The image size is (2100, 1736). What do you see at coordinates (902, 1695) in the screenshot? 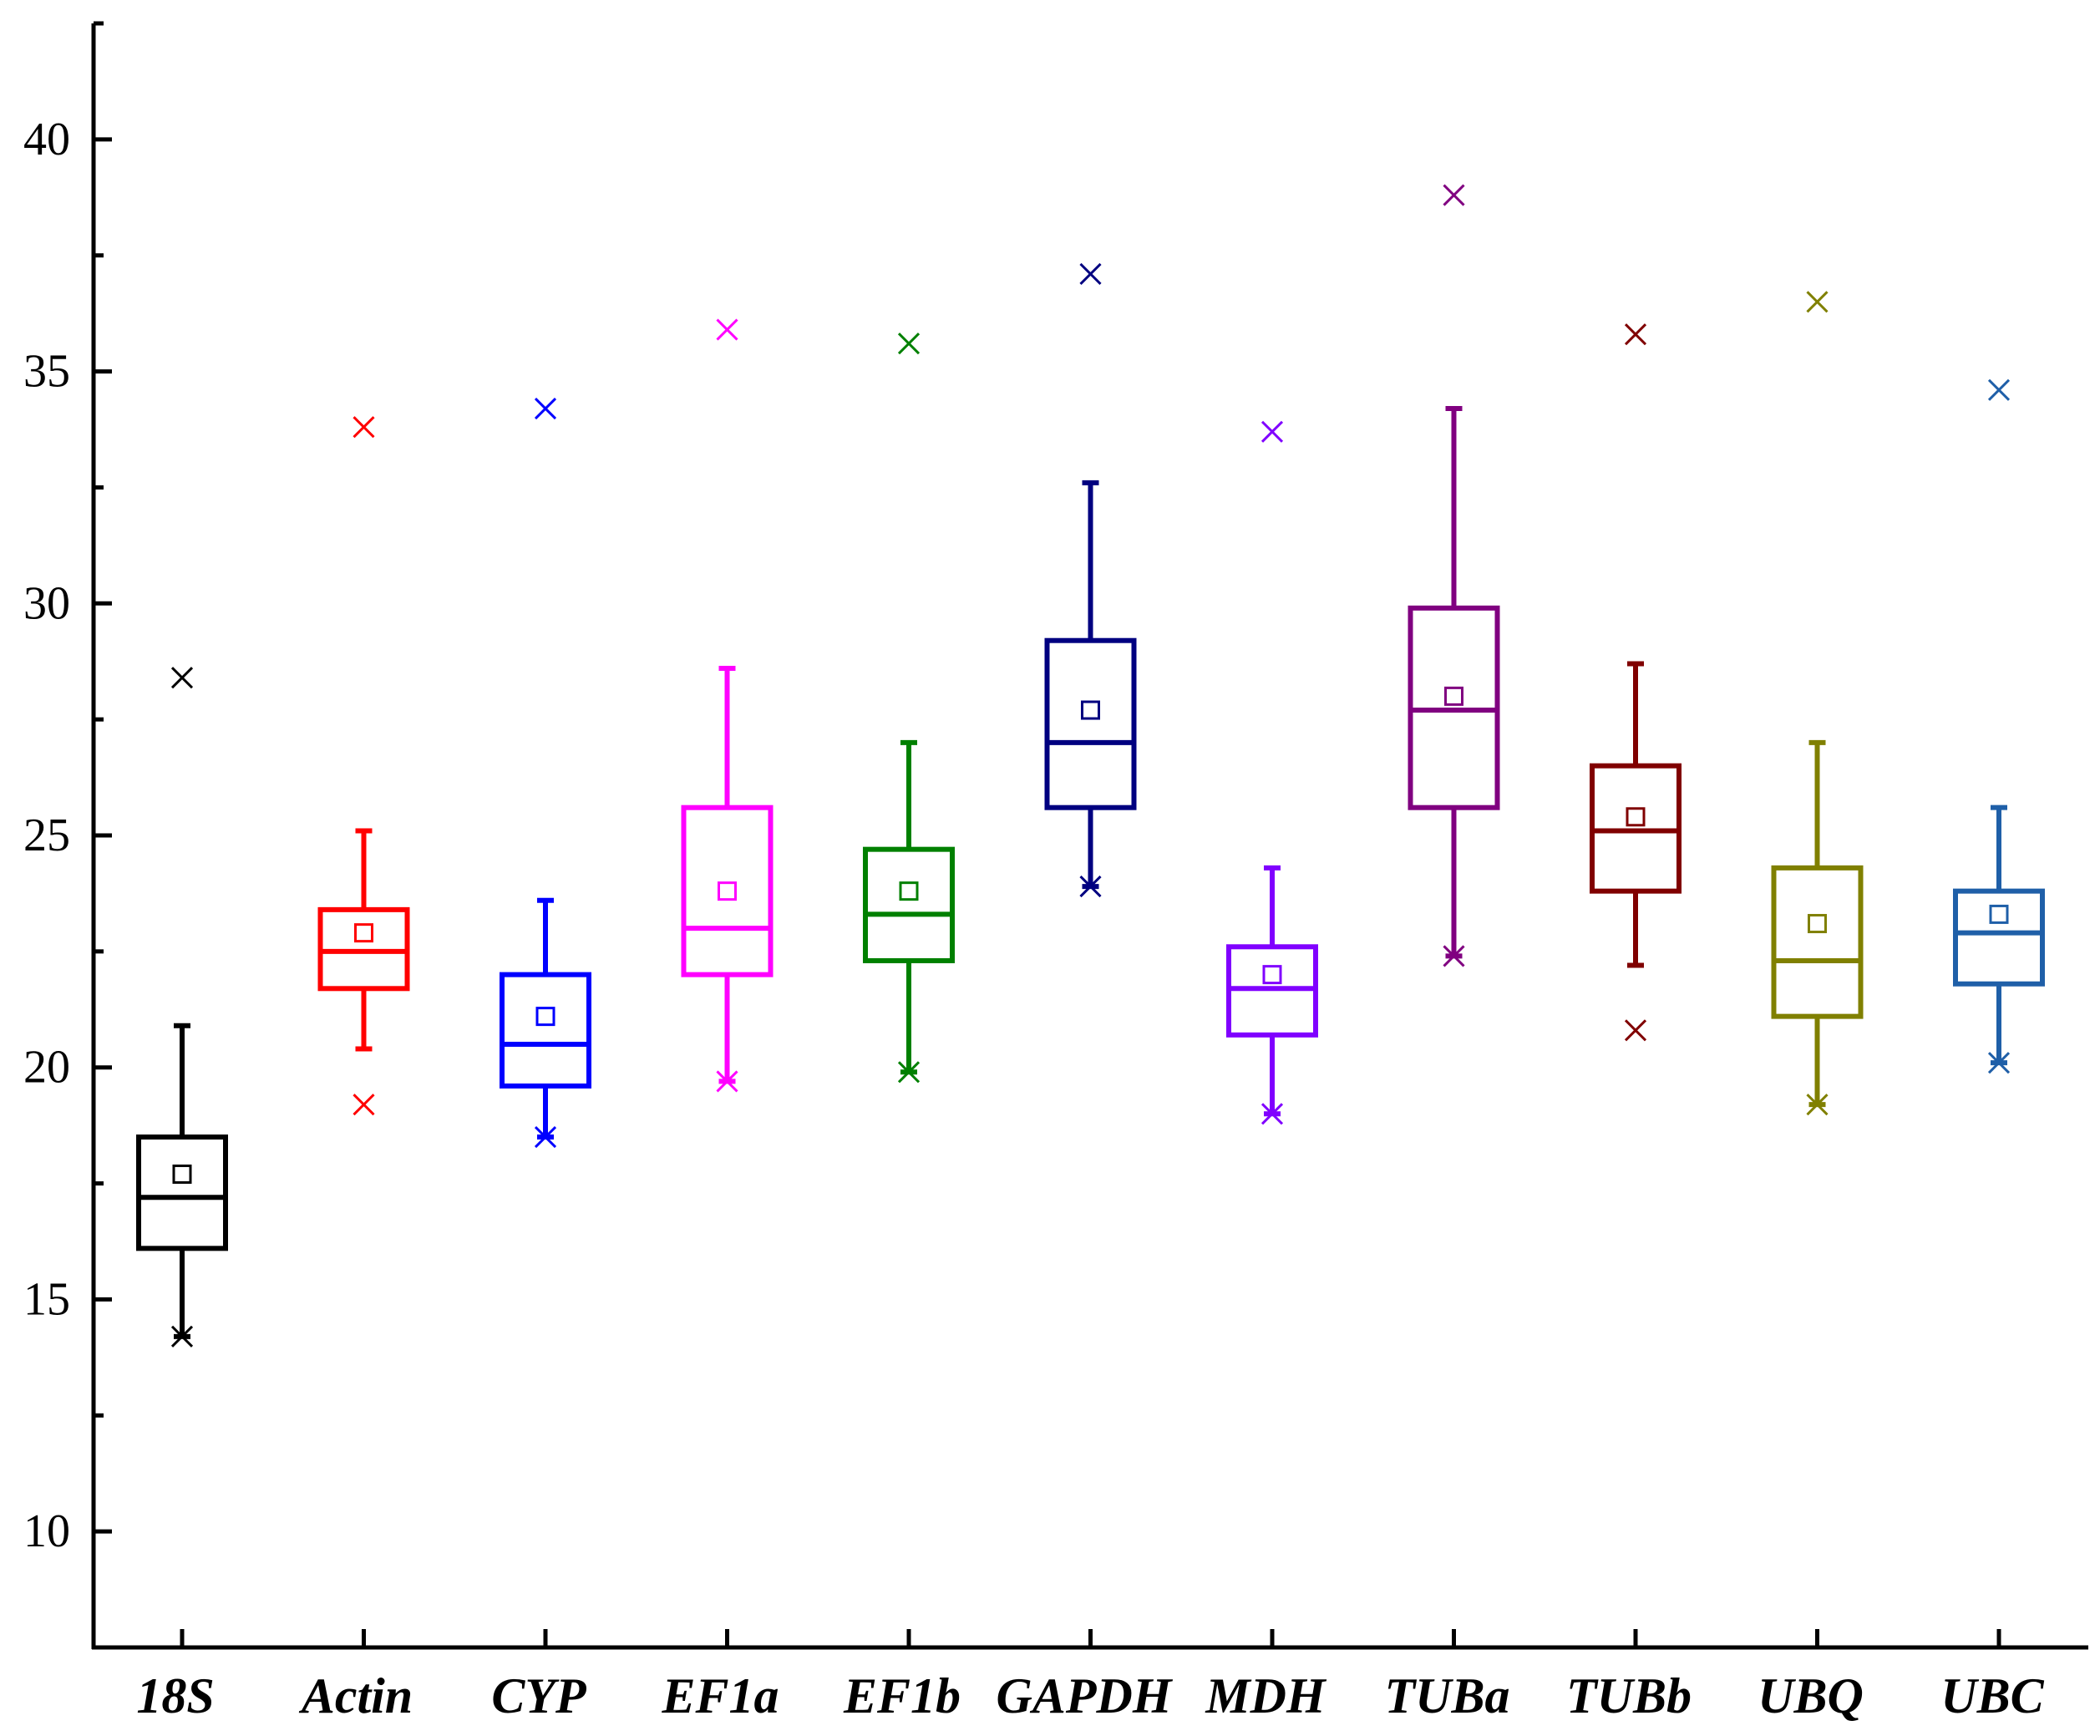
I see `x-tick-label: EF1b` at bounding box center [902, 1695].